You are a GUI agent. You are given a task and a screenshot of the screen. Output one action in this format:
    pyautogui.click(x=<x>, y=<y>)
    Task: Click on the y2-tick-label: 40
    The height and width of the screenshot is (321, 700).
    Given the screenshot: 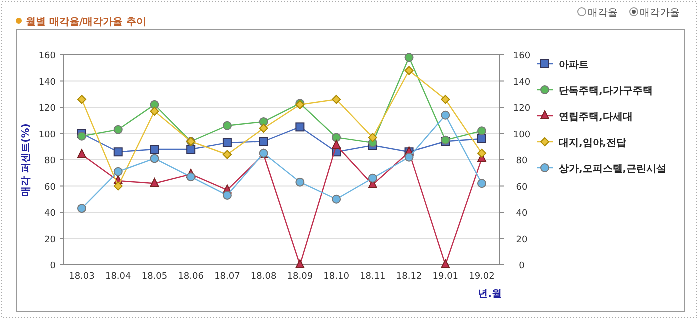 What is the action you would take?
    pyautogui.click(x=522, y=214)
    